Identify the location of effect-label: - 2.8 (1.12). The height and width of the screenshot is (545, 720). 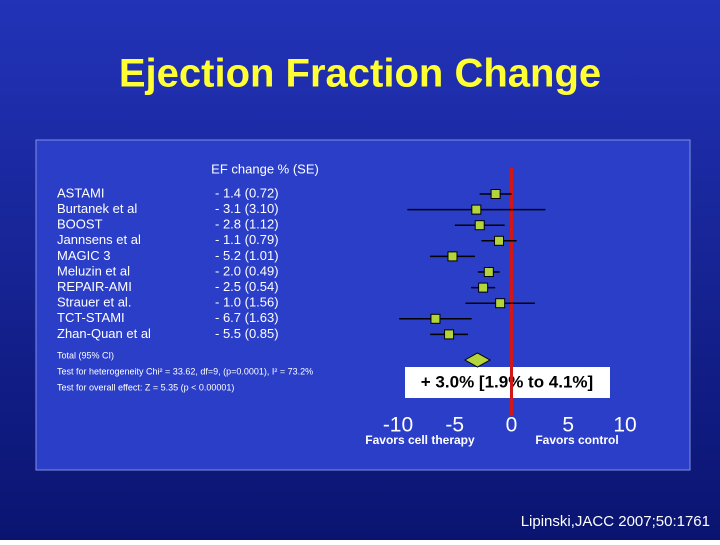
(247, 224).